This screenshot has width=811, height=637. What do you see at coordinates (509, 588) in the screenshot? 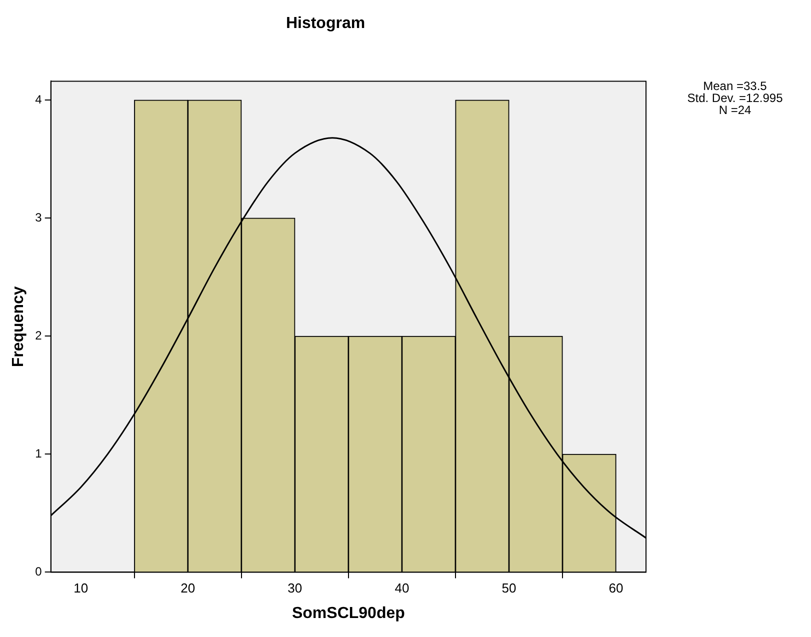
I see `x-tick-label: 50` at bounding box center [509, 588].